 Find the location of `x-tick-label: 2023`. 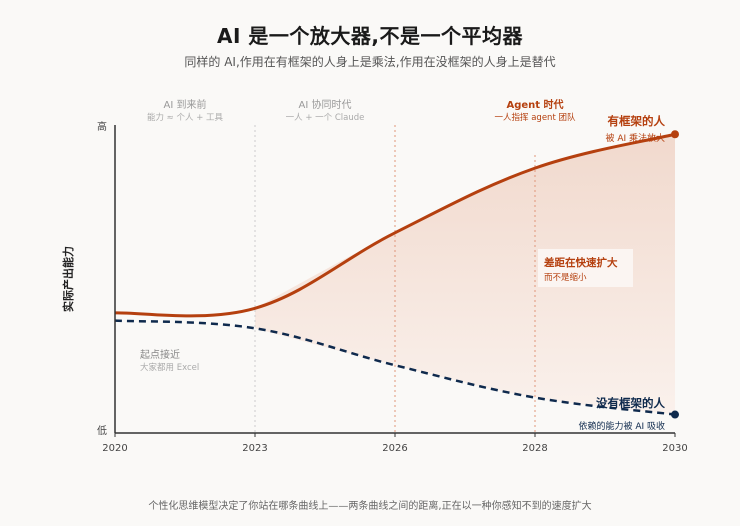

x-tick-label: 2023 is located at coordinates (254, 448).